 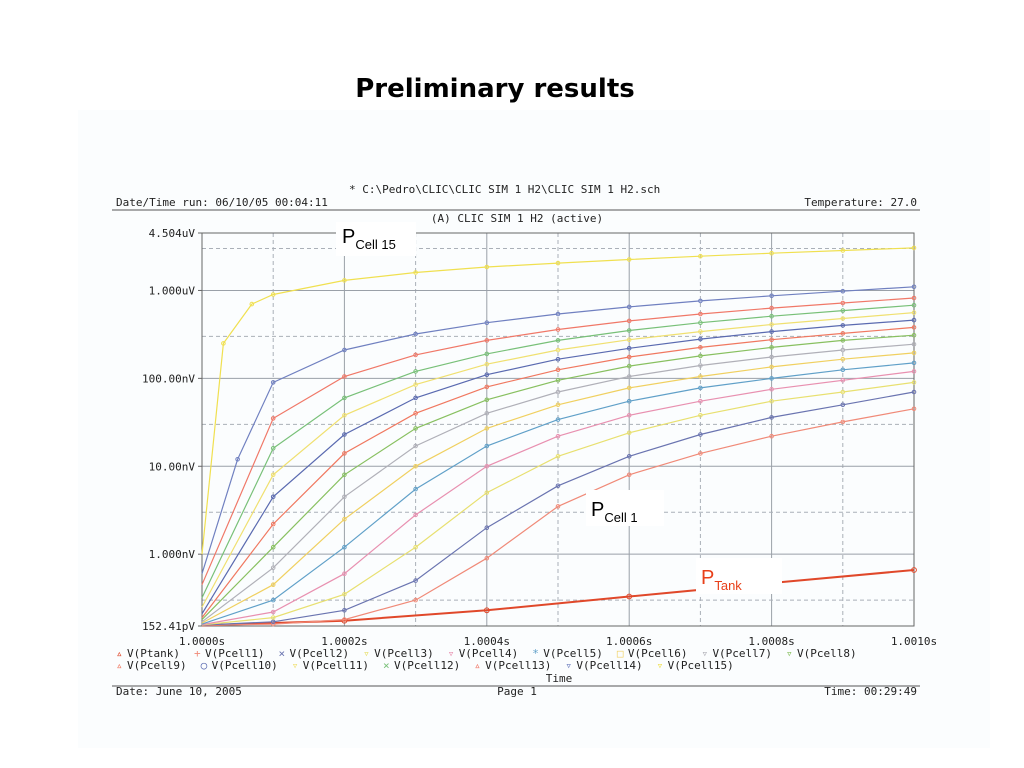 What do you see at coordinates (172, 554) in the screenshot?
I see `y-tick-label: 1.000nV` at bounding box center [172, 554].